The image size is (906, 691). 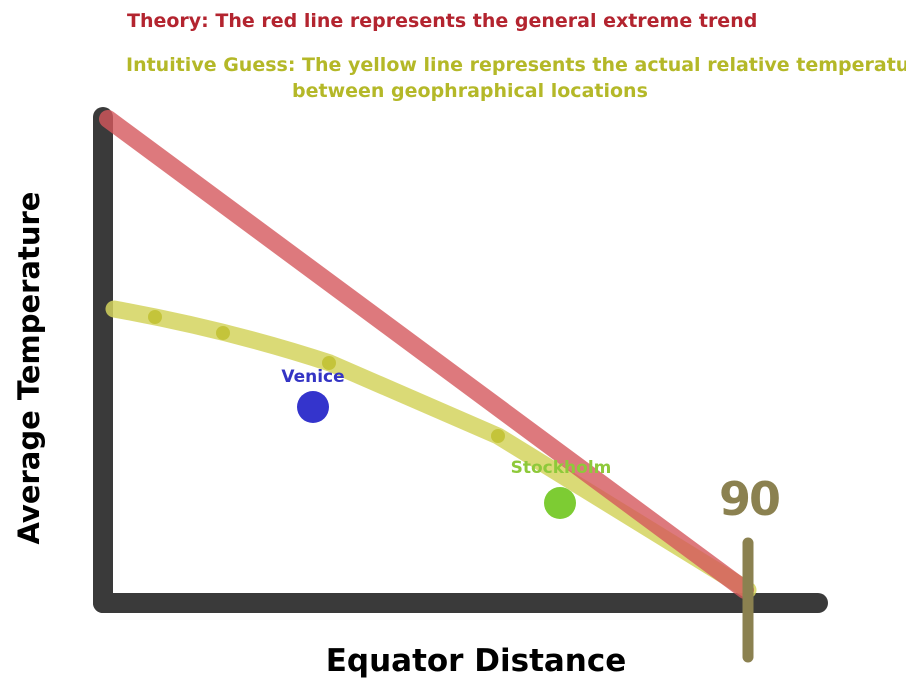 What do you see at coordinates (29, 368) in the screenshot?
I see `y-axis-label: Average Temperature` at bounding box center [29, 368].